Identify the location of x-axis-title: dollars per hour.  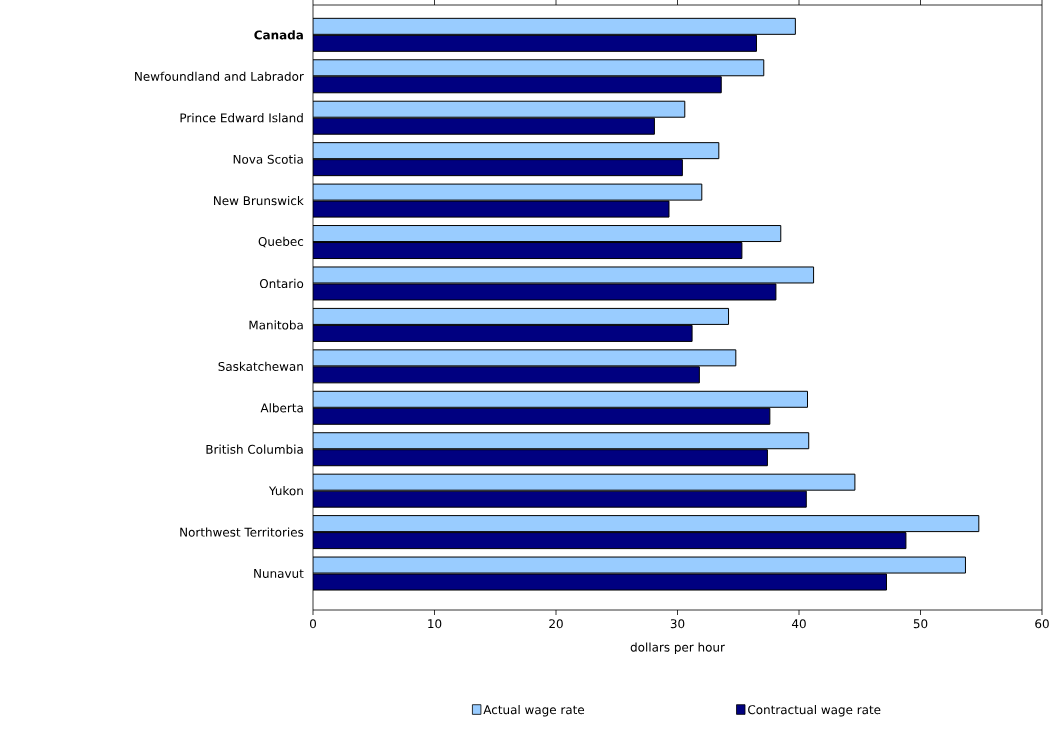
(677, 648).